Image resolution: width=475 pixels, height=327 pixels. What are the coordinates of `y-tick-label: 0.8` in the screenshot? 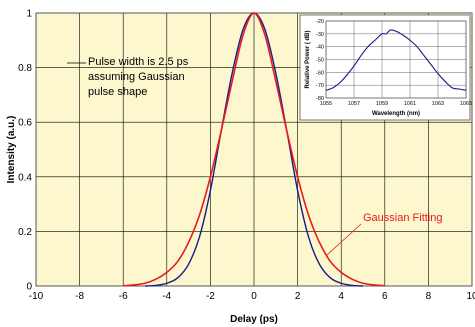 It's located at (25, 68).